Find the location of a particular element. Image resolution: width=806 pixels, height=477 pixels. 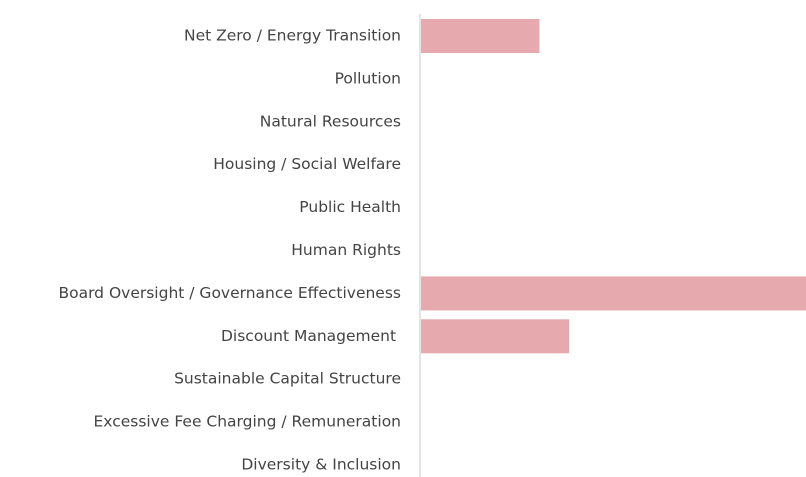

y-tick-label: Human Rights is located at coordinates (346, 250).